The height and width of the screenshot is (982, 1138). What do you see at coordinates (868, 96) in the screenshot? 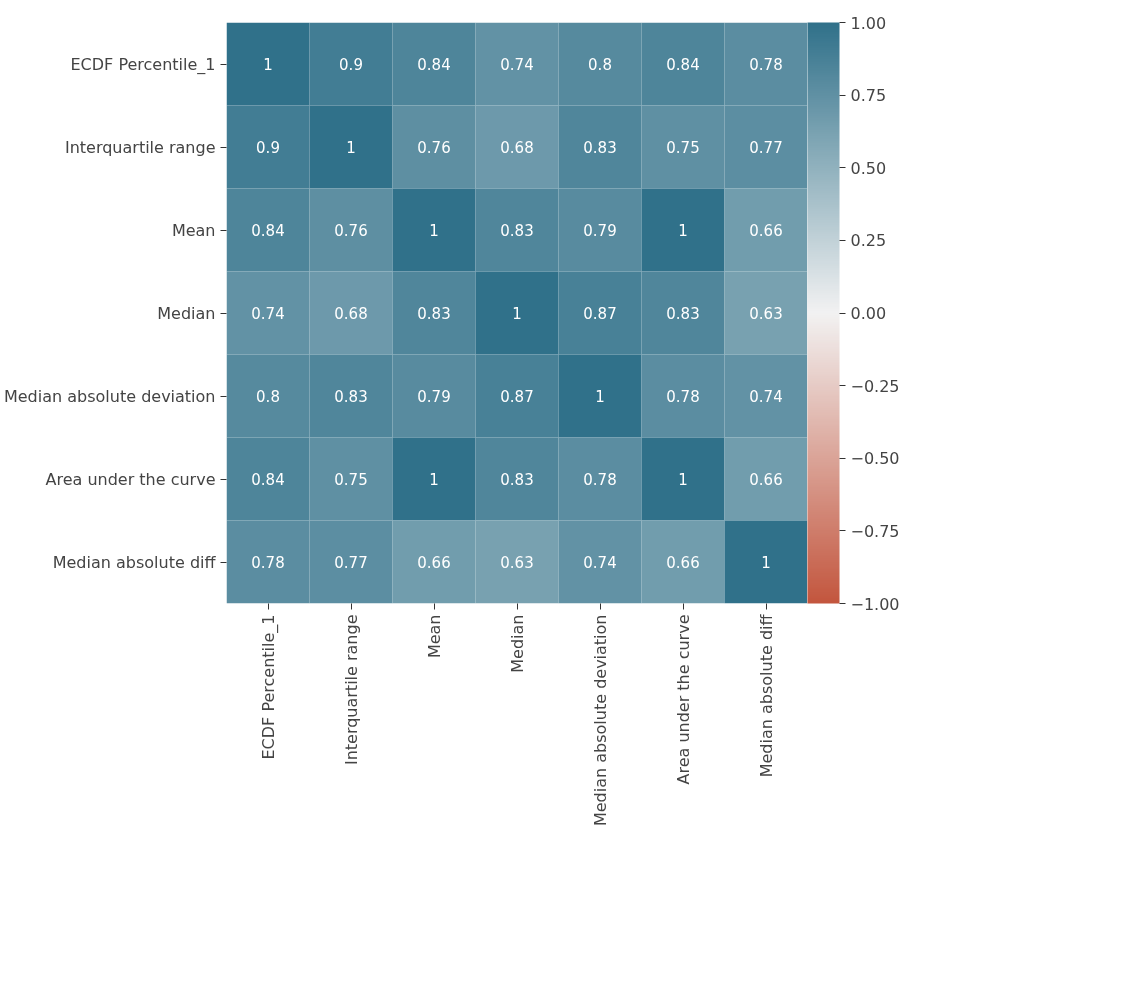
I see `color-bar-label: 0.75` at bounding box center [868, 96].